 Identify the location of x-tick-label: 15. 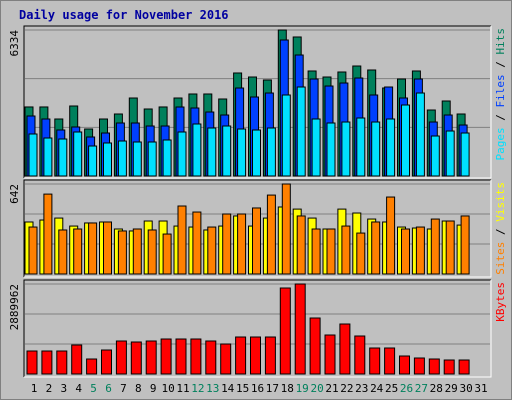
(242, 388).